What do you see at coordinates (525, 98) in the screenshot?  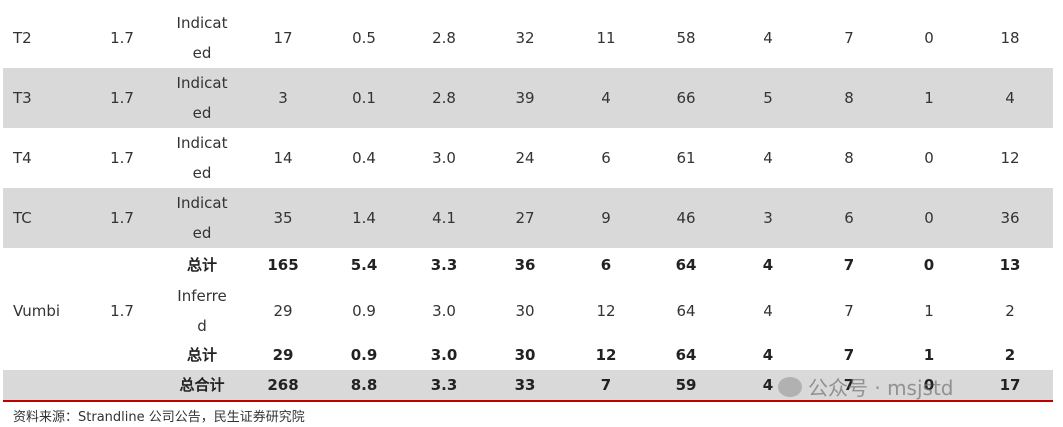 I see `table-cell: 39` at bounding box center [525, 98].